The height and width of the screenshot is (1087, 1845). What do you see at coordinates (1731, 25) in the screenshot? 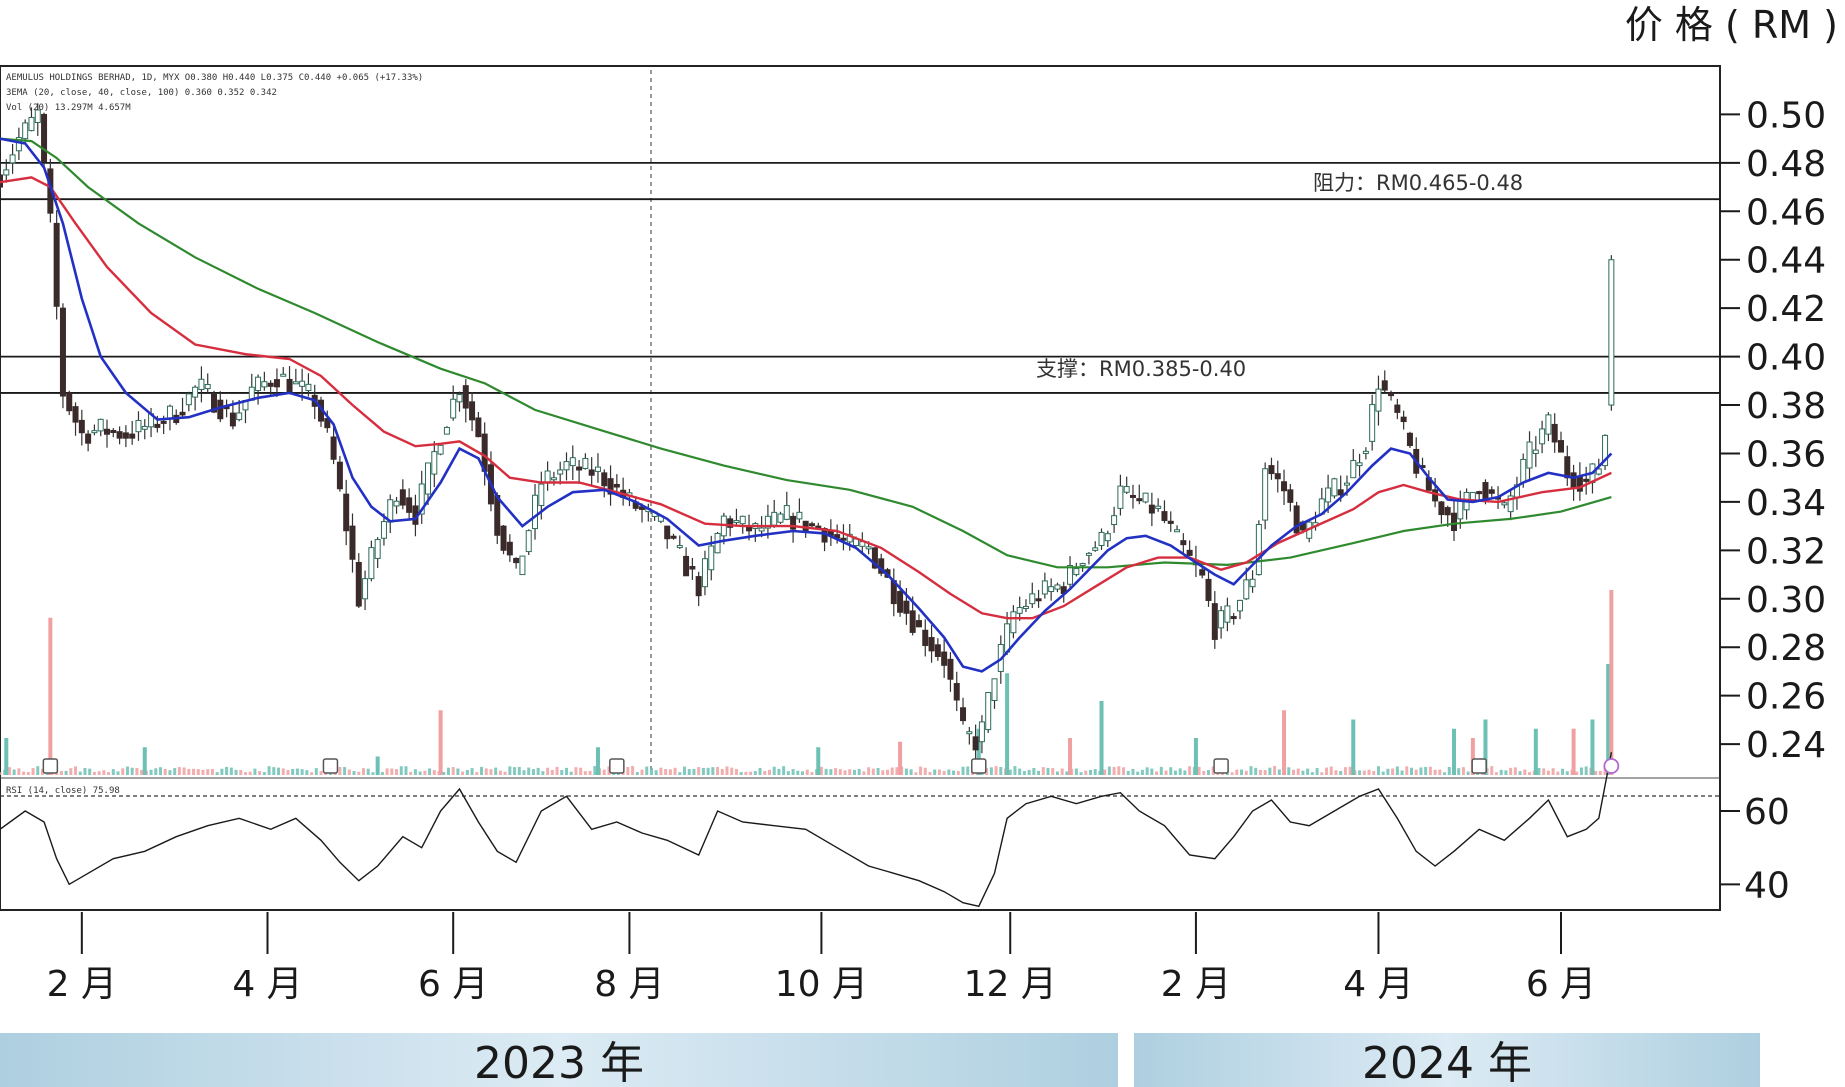
I see `price-axis-title: 价 格 ( RM )` at bounding box center [1731, 25].